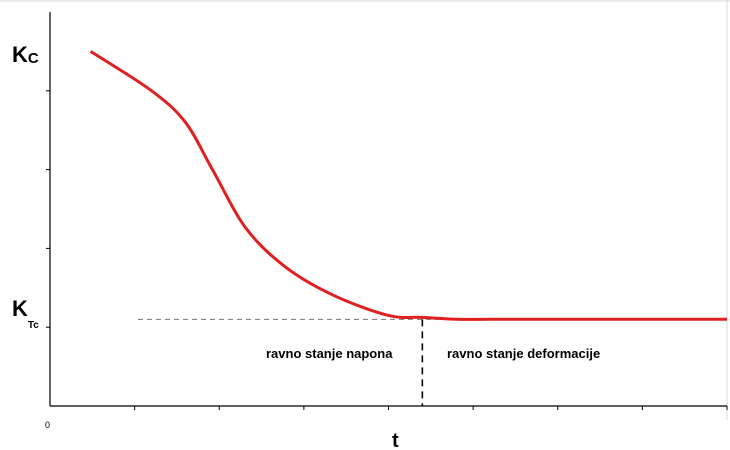 This screenshot has height=450, width=730. Describe the element at coordinates (395, 440) in the screenshot. I see `x-axis-label: t` at that location.